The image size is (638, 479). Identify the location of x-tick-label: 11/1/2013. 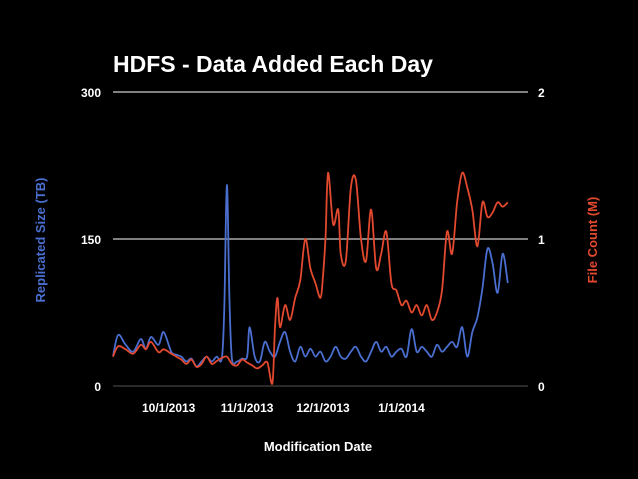
(247, 408).